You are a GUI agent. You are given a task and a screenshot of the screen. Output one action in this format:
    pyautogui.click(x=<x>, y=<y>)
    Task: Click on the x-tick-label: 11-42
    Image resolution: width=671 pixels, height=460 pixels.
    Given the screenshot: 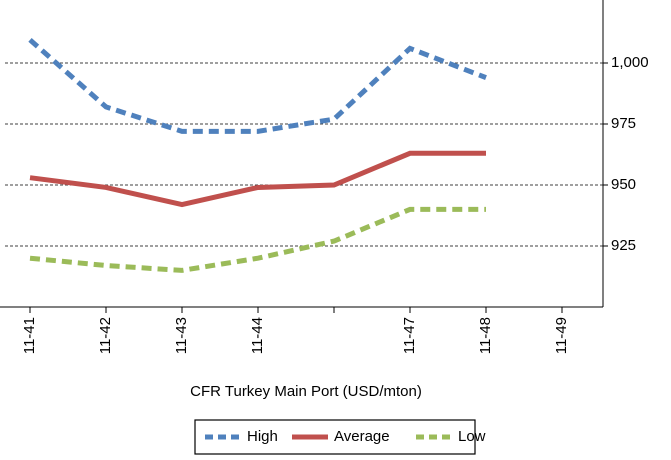 What is the action you would take?
    pyautogui.click(x=105, y=335)
    